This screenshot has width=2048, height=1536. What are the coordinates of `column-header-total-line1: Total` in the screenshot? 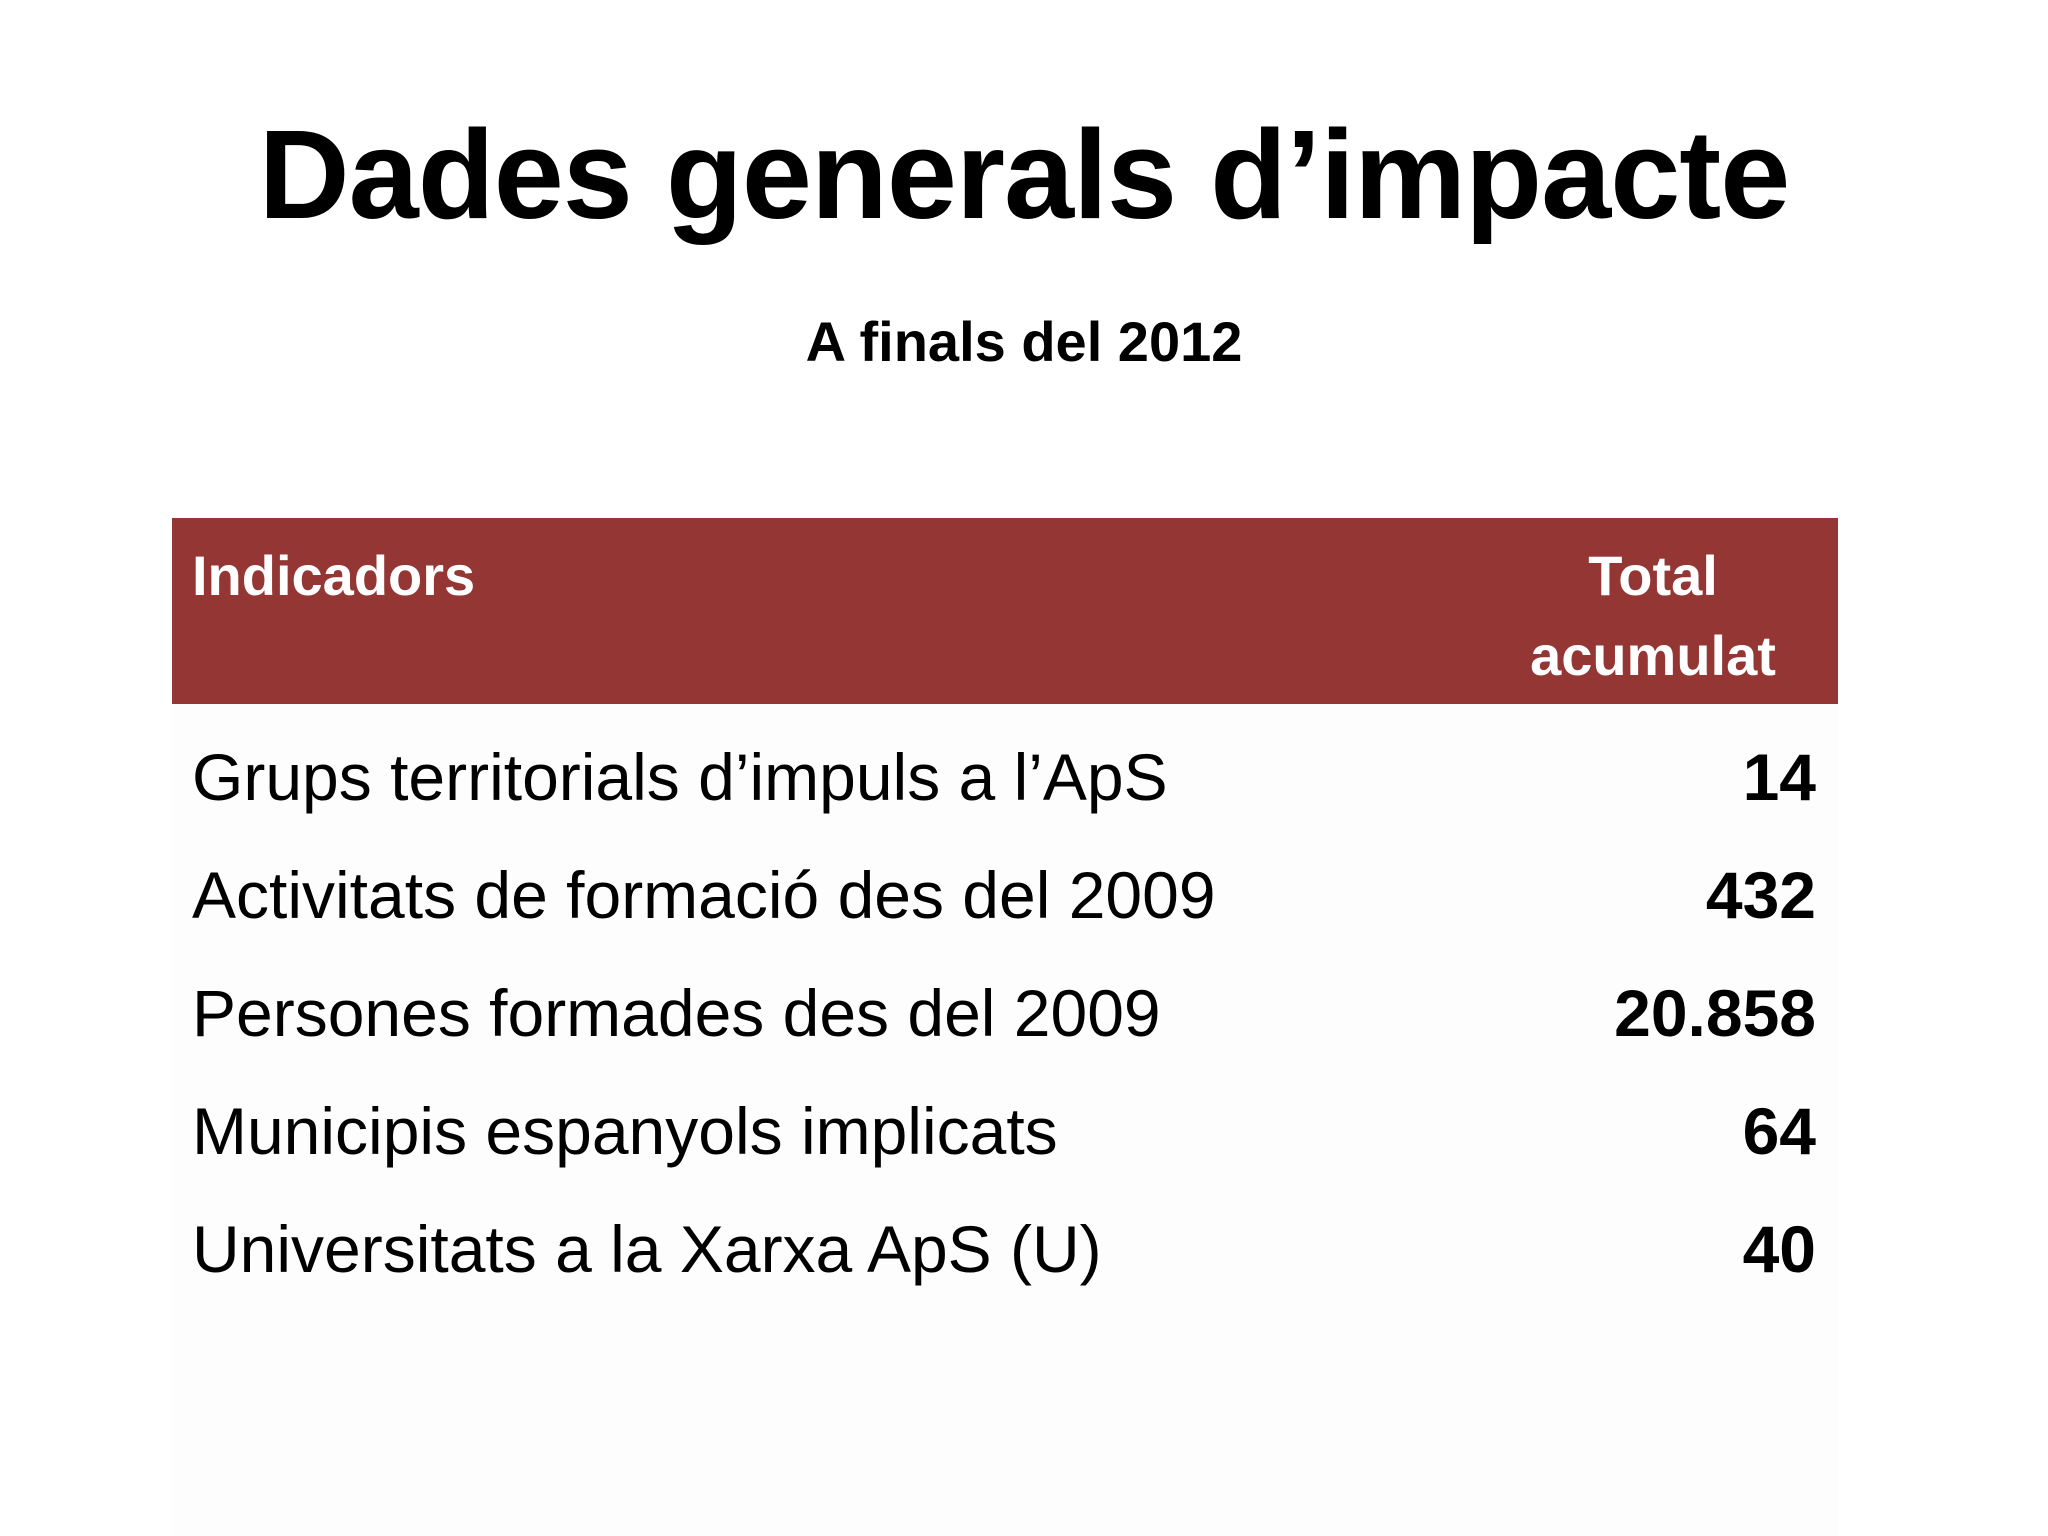 It's located at (1653, 575).